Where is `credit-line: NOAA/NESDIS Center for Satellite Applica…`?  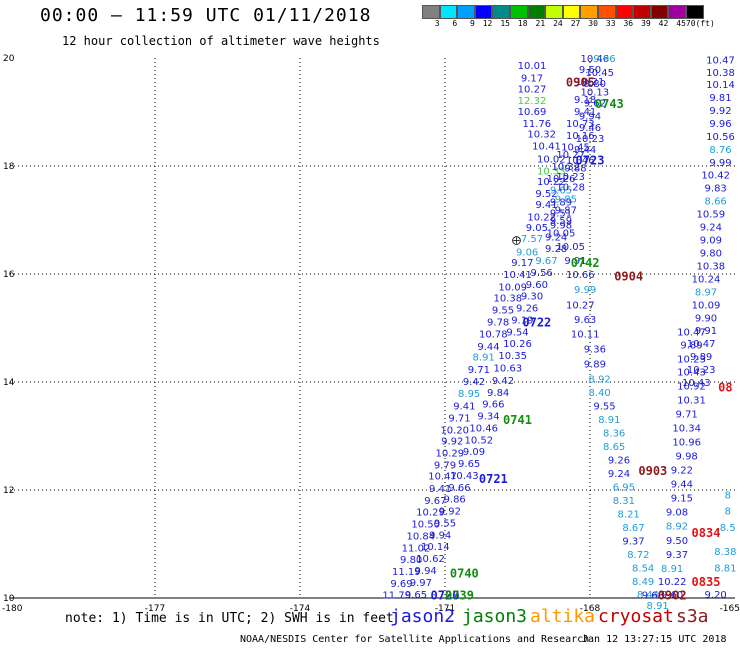 credit-line: NOAA/NESDIS Center for Satellite Applica… is located at coordinates (415, 639).